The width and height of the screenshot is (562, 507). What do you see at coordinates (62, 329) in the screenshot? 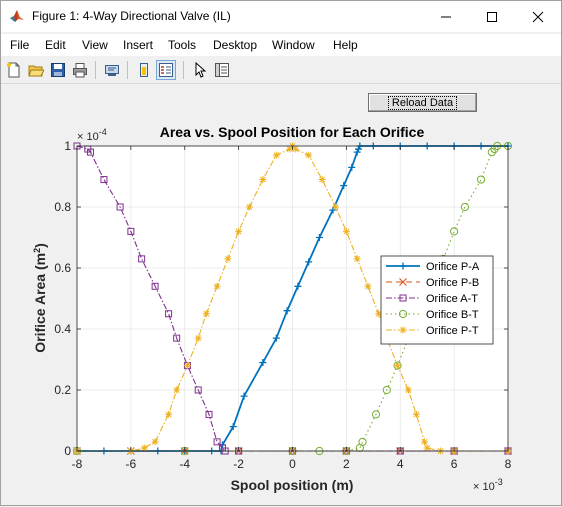
I see `y-tick-label: 0.4` at bounding box center [62, 329].